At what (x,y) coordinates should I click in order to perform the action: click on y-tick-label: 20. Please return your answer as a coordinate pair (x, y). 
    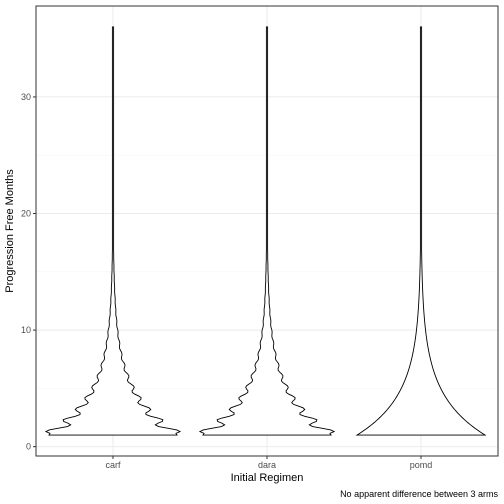
    Looking at the image, I should click on (26, 214).